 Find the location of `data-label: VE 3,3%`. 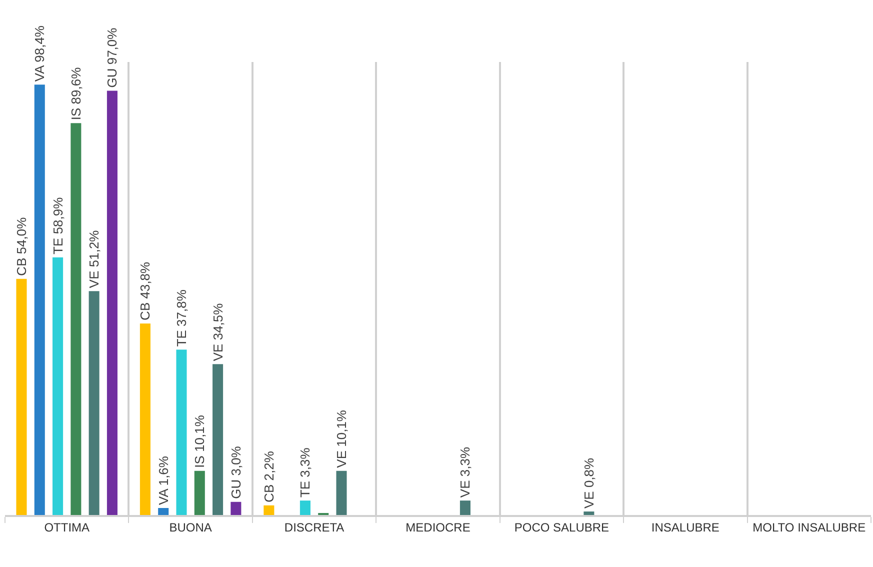

data-label: VE 3,3% is located at coordinates (465, 472).